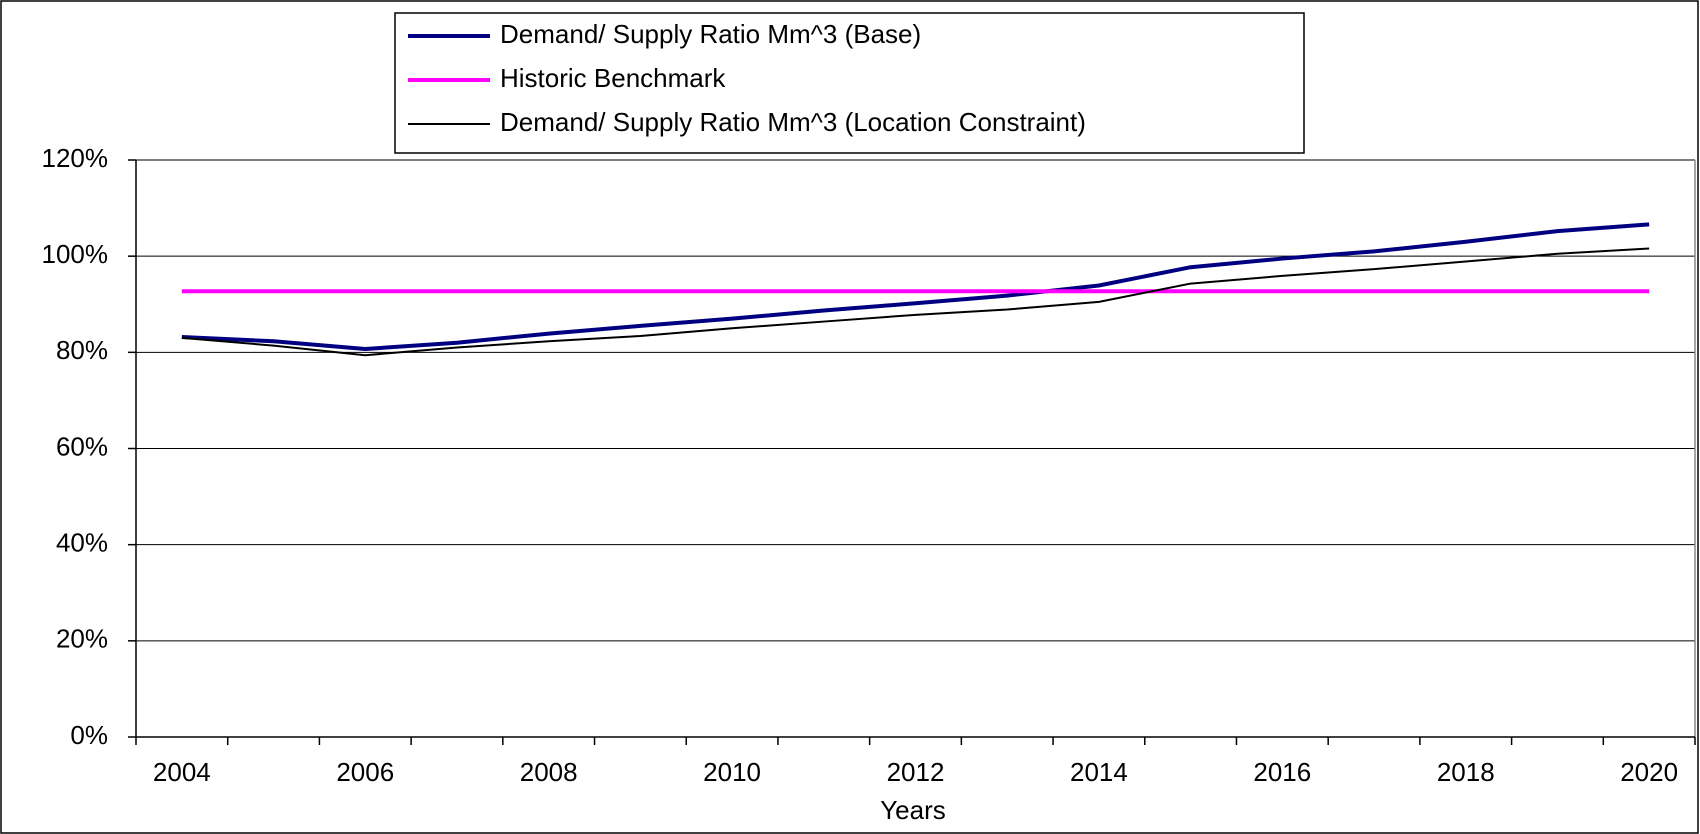 This screenshot has width=1700, height=834. What do you see at coordinates (75, 158) in the screenshot?
I see `y-tick-label: 120%` at bounding box center [75, 158].